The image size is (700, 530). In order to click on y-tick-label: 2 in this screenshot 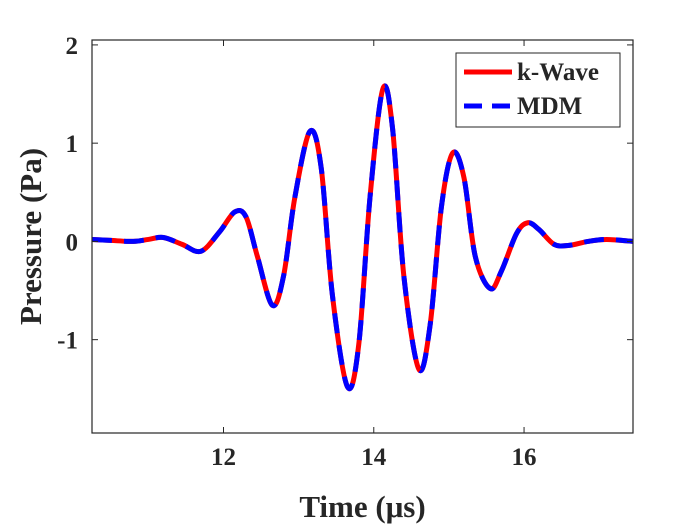, I will do `click(72, 46)`.